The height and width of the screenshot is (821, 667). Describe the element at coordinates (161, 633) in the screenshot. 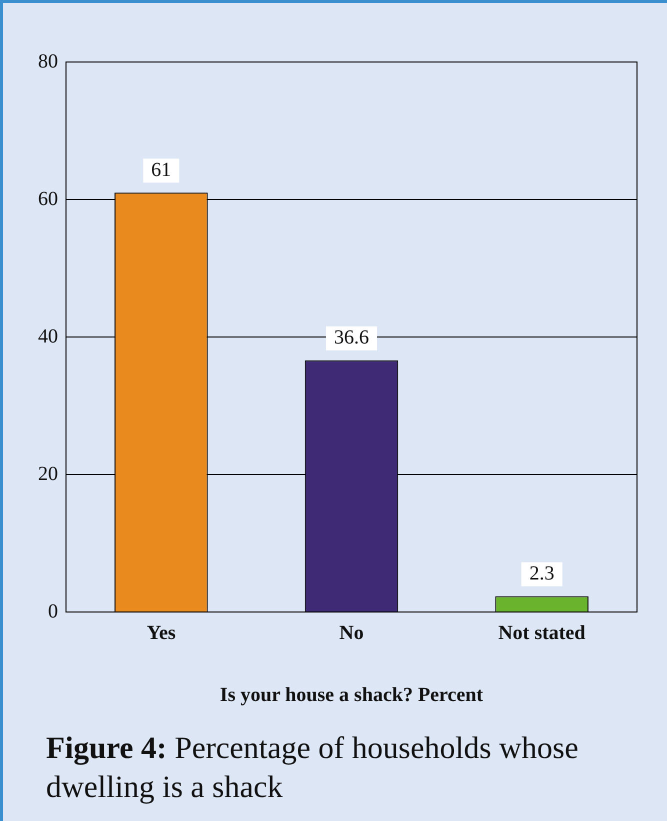

I see `x-tick-label: Yes` at that location.